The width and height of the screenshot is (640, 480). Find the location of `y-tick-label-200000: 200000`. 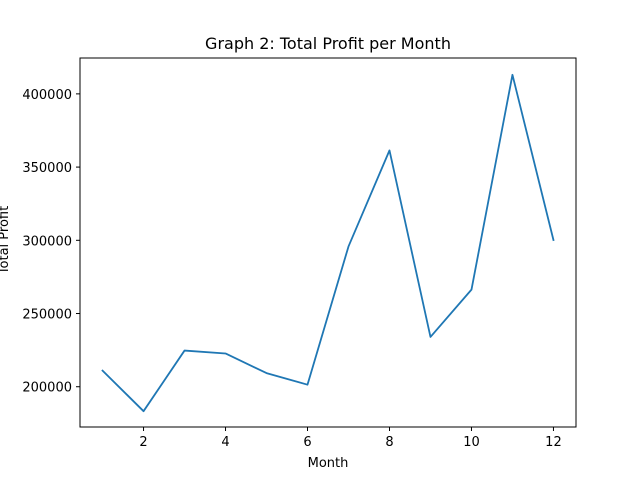

y-tick-label-200000: 200000 is located at coordinates (47, 388).